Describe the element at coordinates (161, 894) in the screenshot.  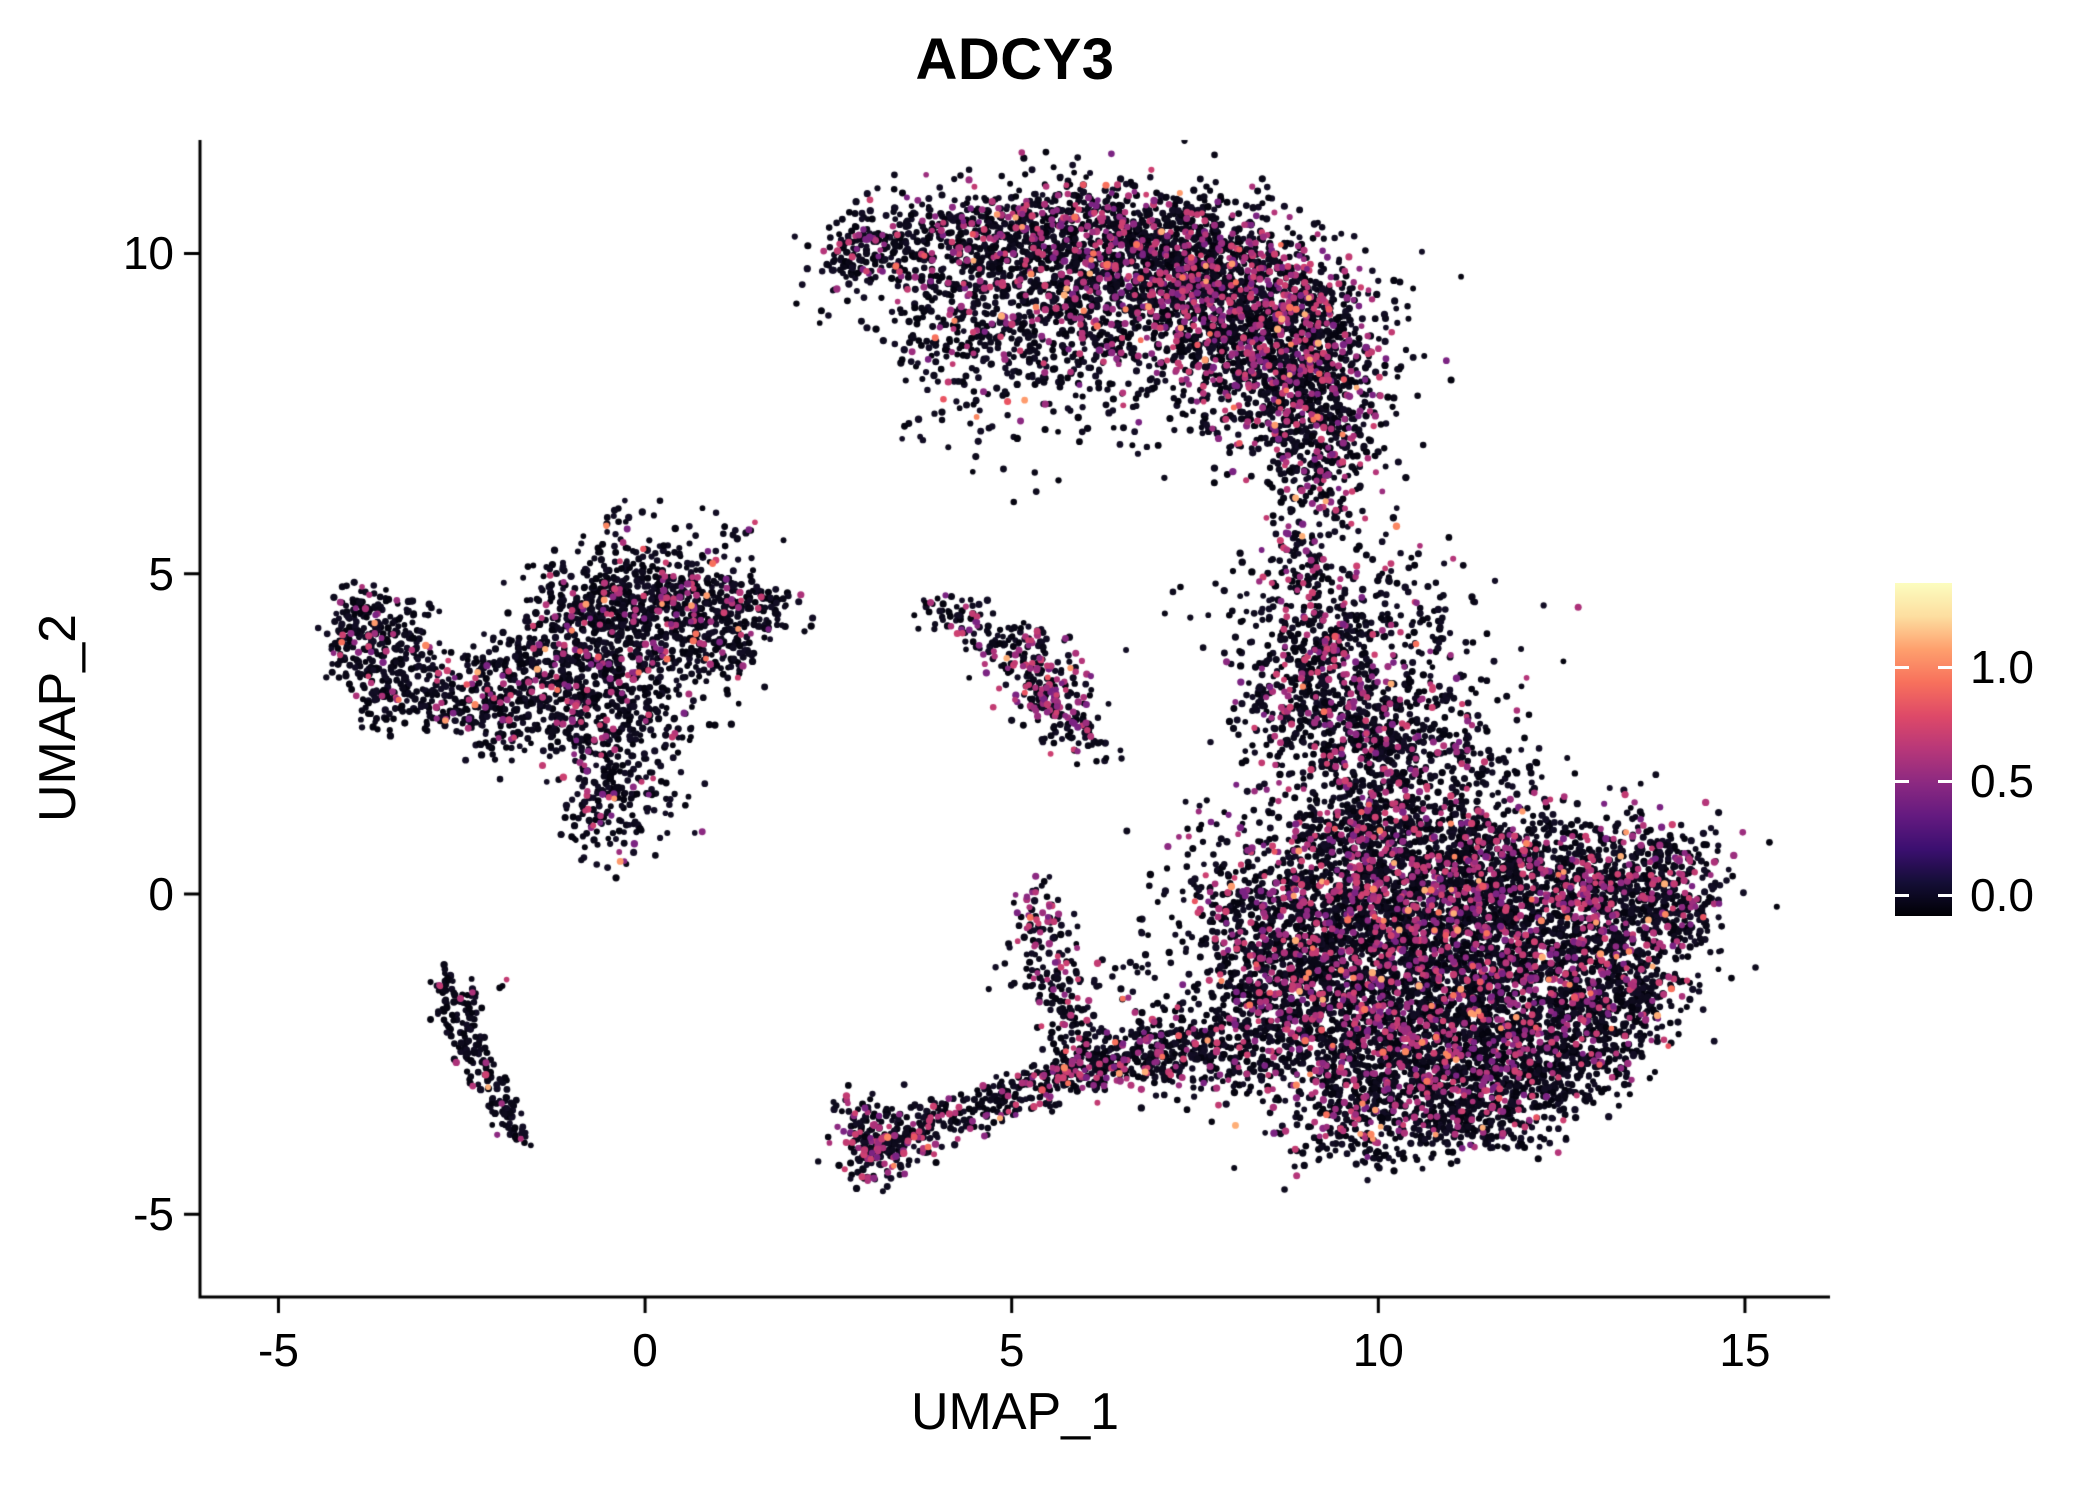
I see `y-tick-label: 0` at that location.